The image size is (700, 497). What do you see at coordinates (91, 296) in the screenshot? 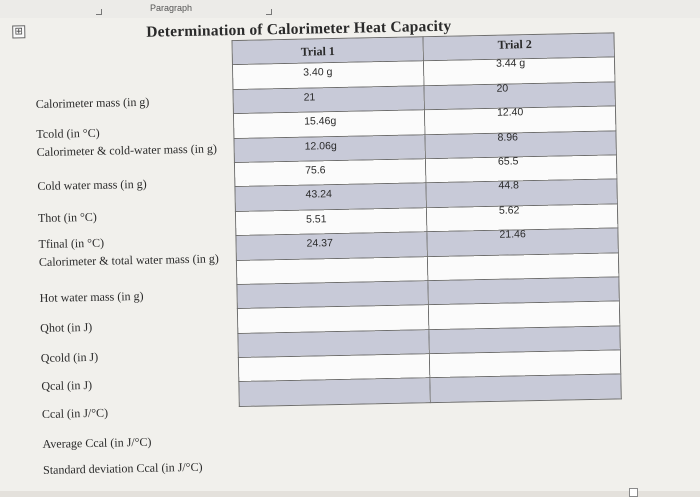
I see `row-label: Hot water mass (in g)` at bounding box center [91, 296].